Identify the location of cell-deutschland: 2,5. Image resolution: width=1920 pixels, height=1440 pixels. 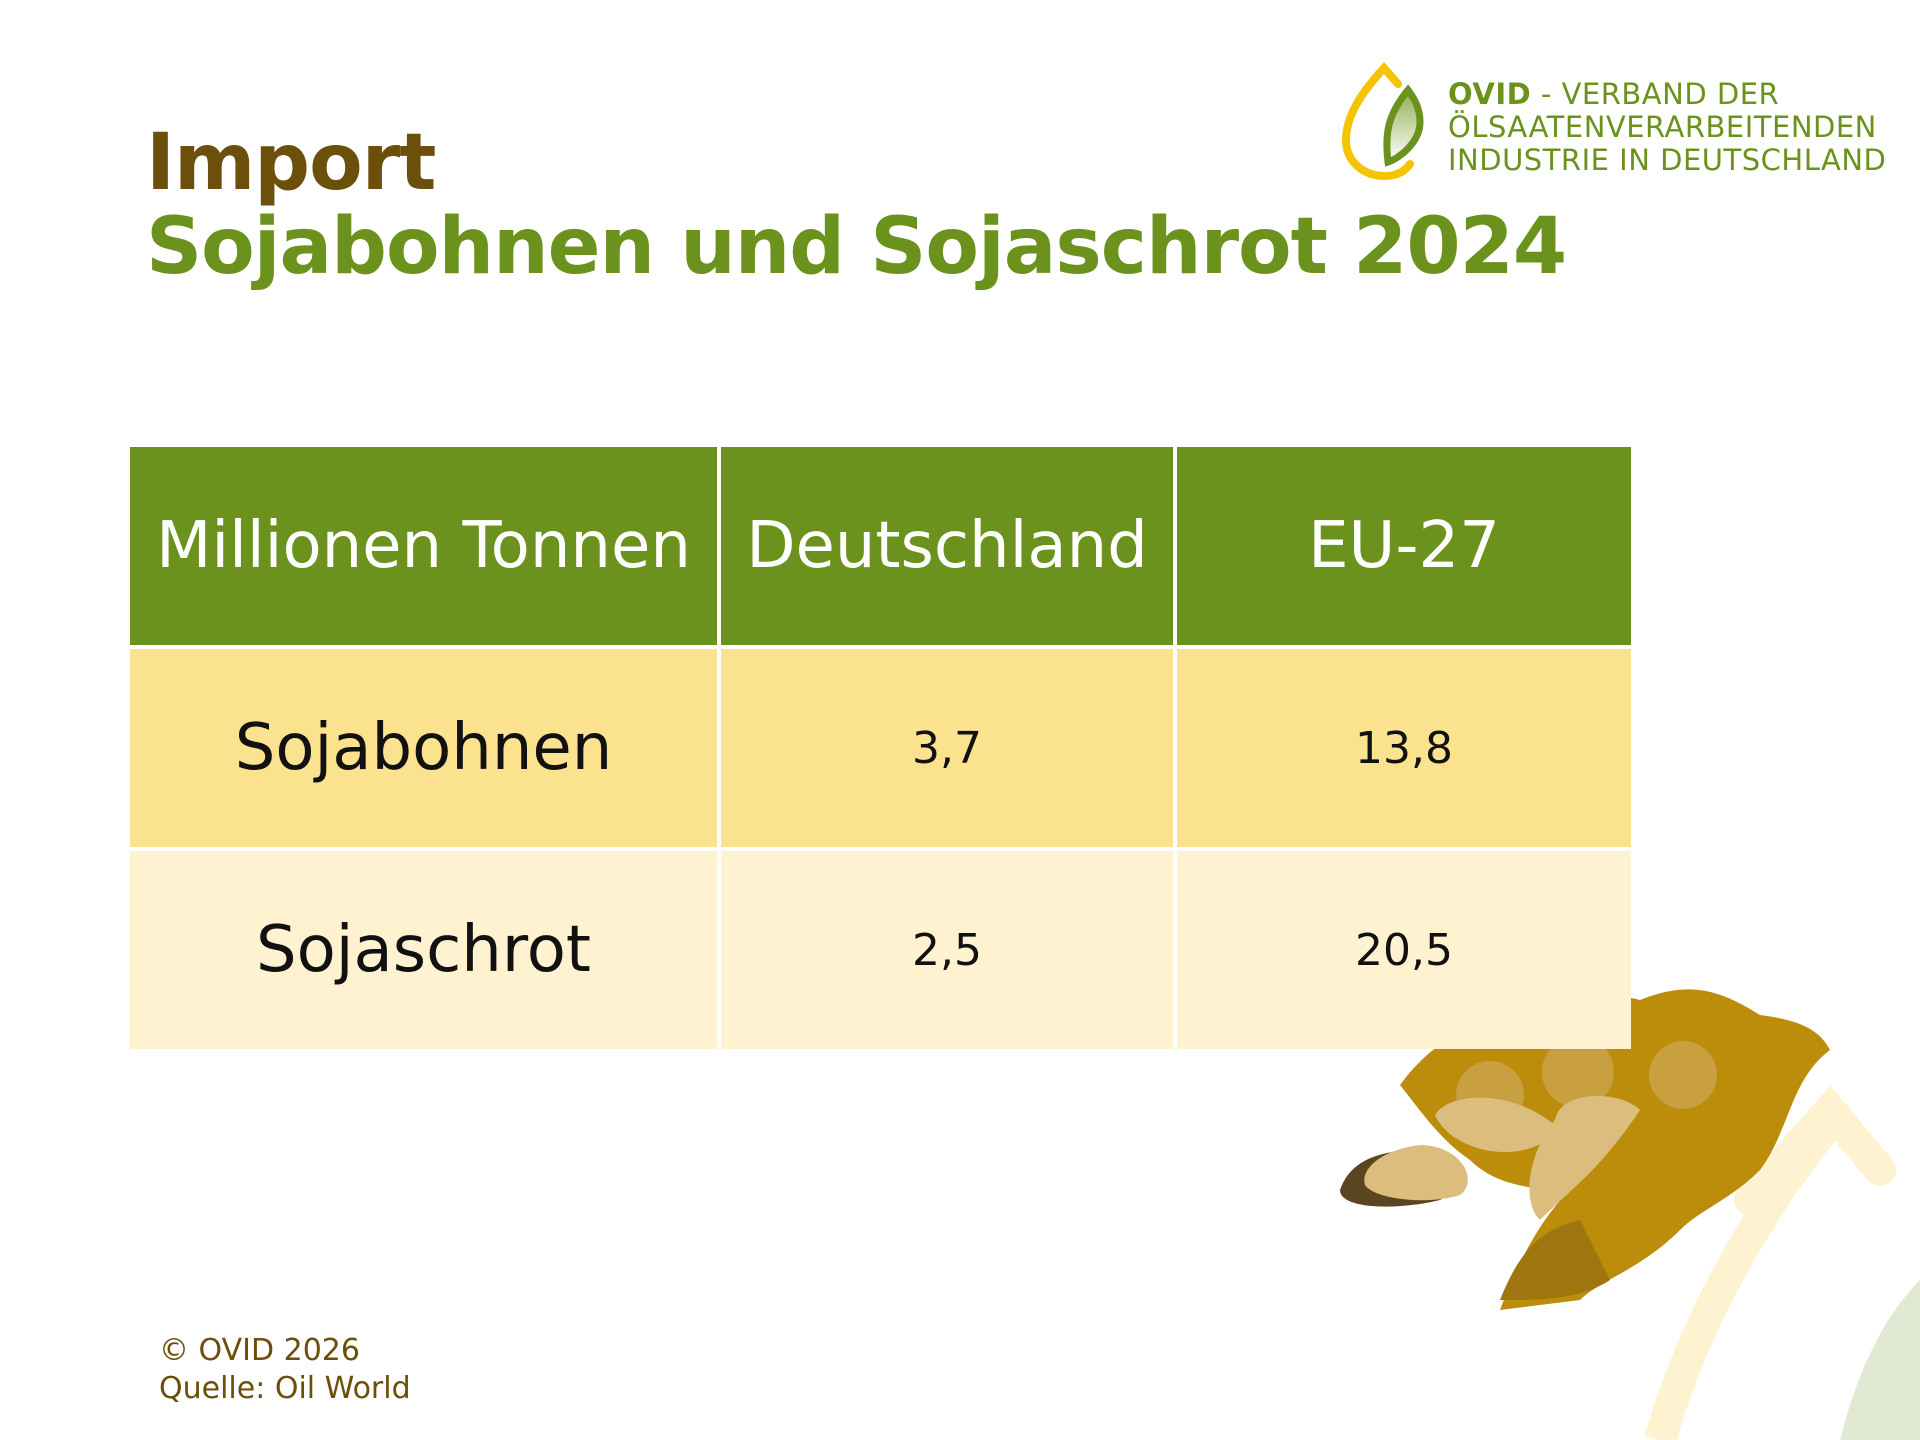
(949, 950).